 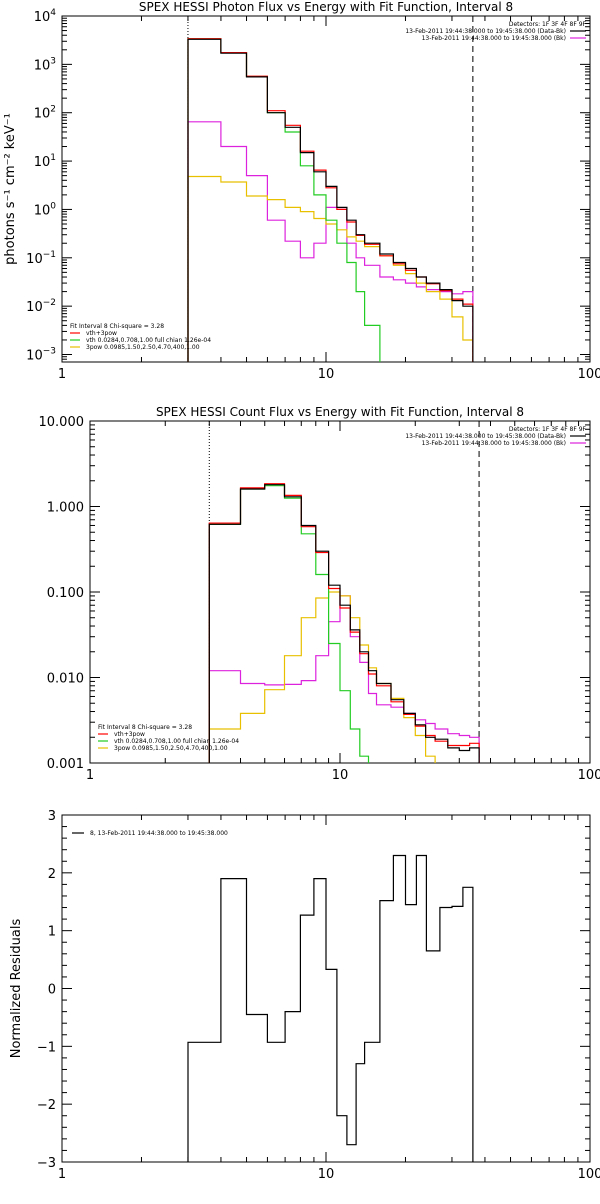 What do you see at coordinates (330, 272) in the screenshot?
I see `power_law-series-line` at bounding box center [330, 272].